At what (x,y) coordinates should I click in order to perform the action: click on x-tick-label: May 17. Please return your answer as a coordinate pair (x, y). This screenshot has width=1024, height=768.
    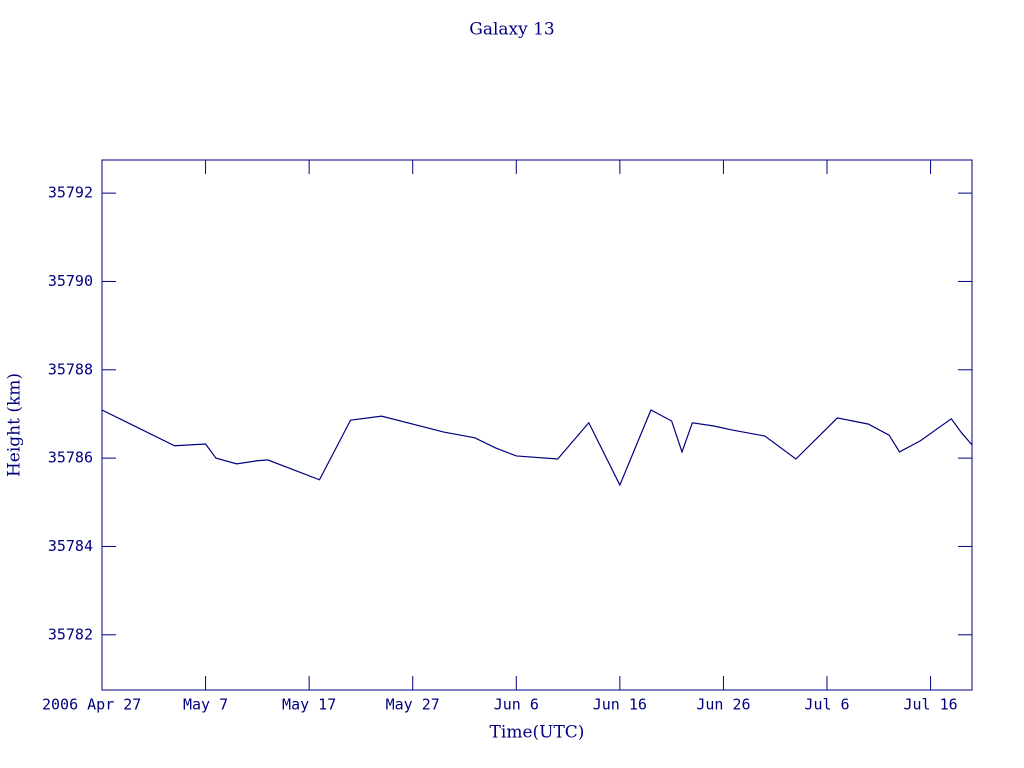
    Looking at the image, I should click on (309, 705).